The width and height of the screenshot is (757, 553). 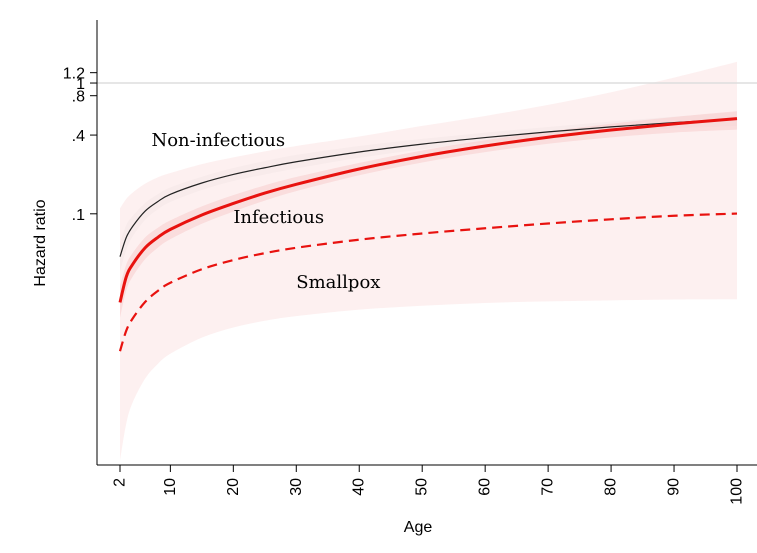 What do you see at coordinates (78, 97) in the screenshot?
I see `y-tick-label: .8` at bounding box center [78, 97].